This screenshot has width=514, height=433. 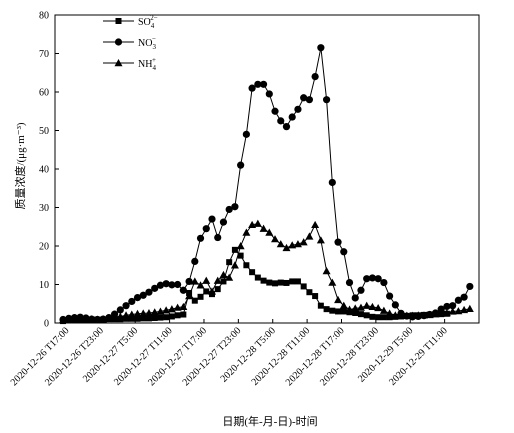 I want to click on legend-item-circle: NO3−, so click(x=129, y=43).